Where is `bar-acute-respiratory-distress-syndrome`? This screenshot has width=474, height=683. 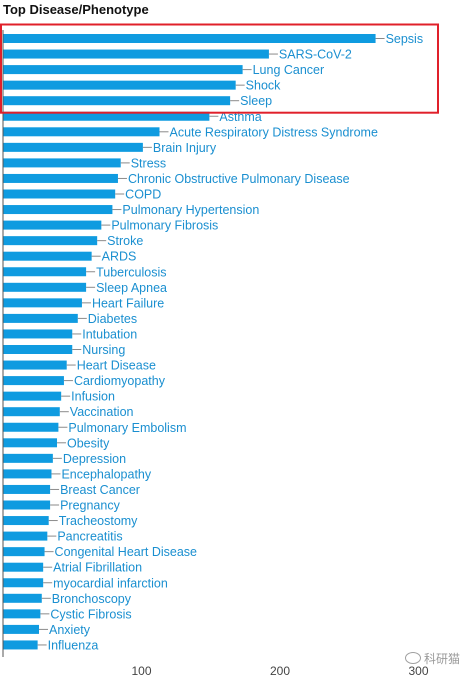
bar-acute-respiratory-distress-syndrome is located at coordinates (81, 132).